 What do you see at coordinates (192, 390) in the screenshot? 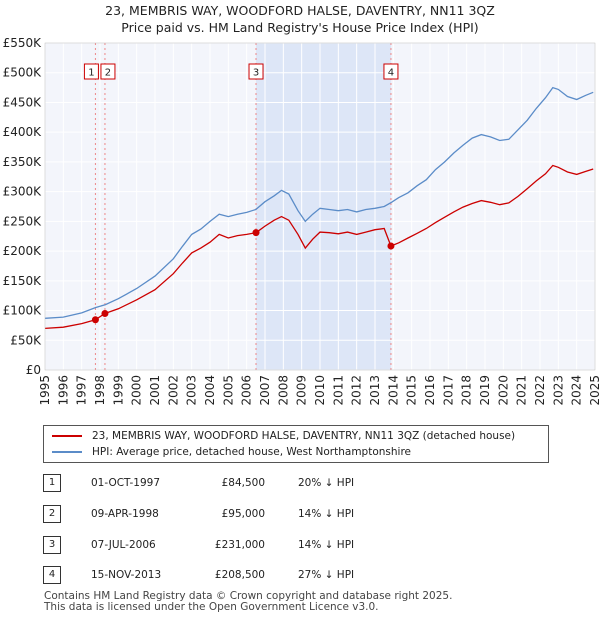
I see `x-tick-label: 2003` at bounding box center [192, 390].